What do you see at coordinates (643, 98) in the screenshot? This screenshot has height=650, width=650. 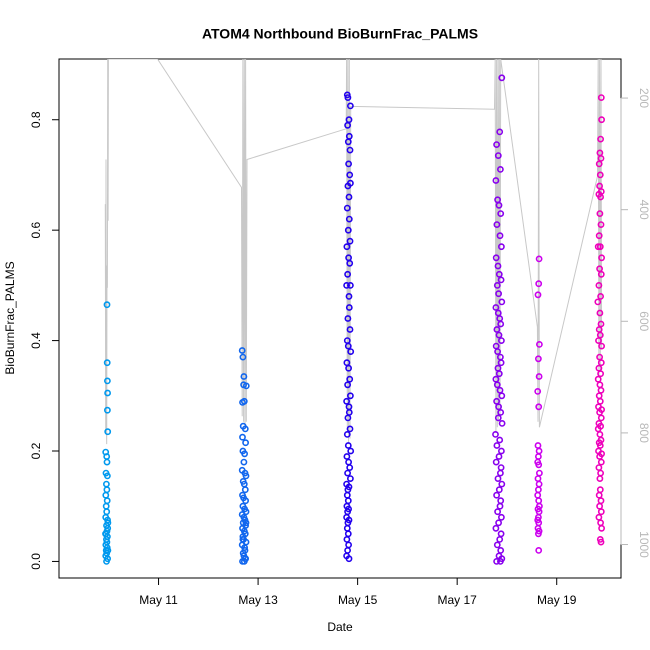 I see `secondary-y-tick-label: 200` at bounding box center [643, 98].